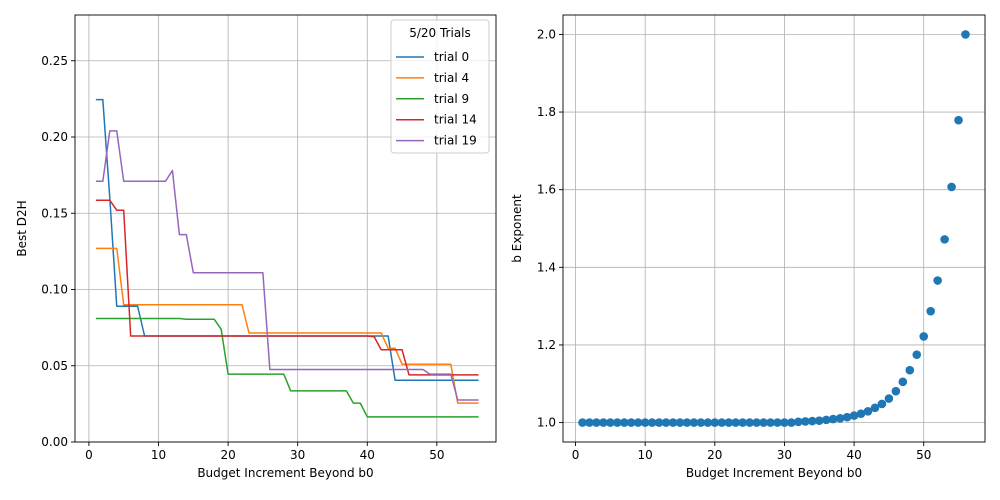 The height and width of the screenshot is (500, 1000). What do you see at coordinates (54, 290) in the screenshot?
I see `chart-1-y-tick-label: 0.10` at bounding box center [54, 290].